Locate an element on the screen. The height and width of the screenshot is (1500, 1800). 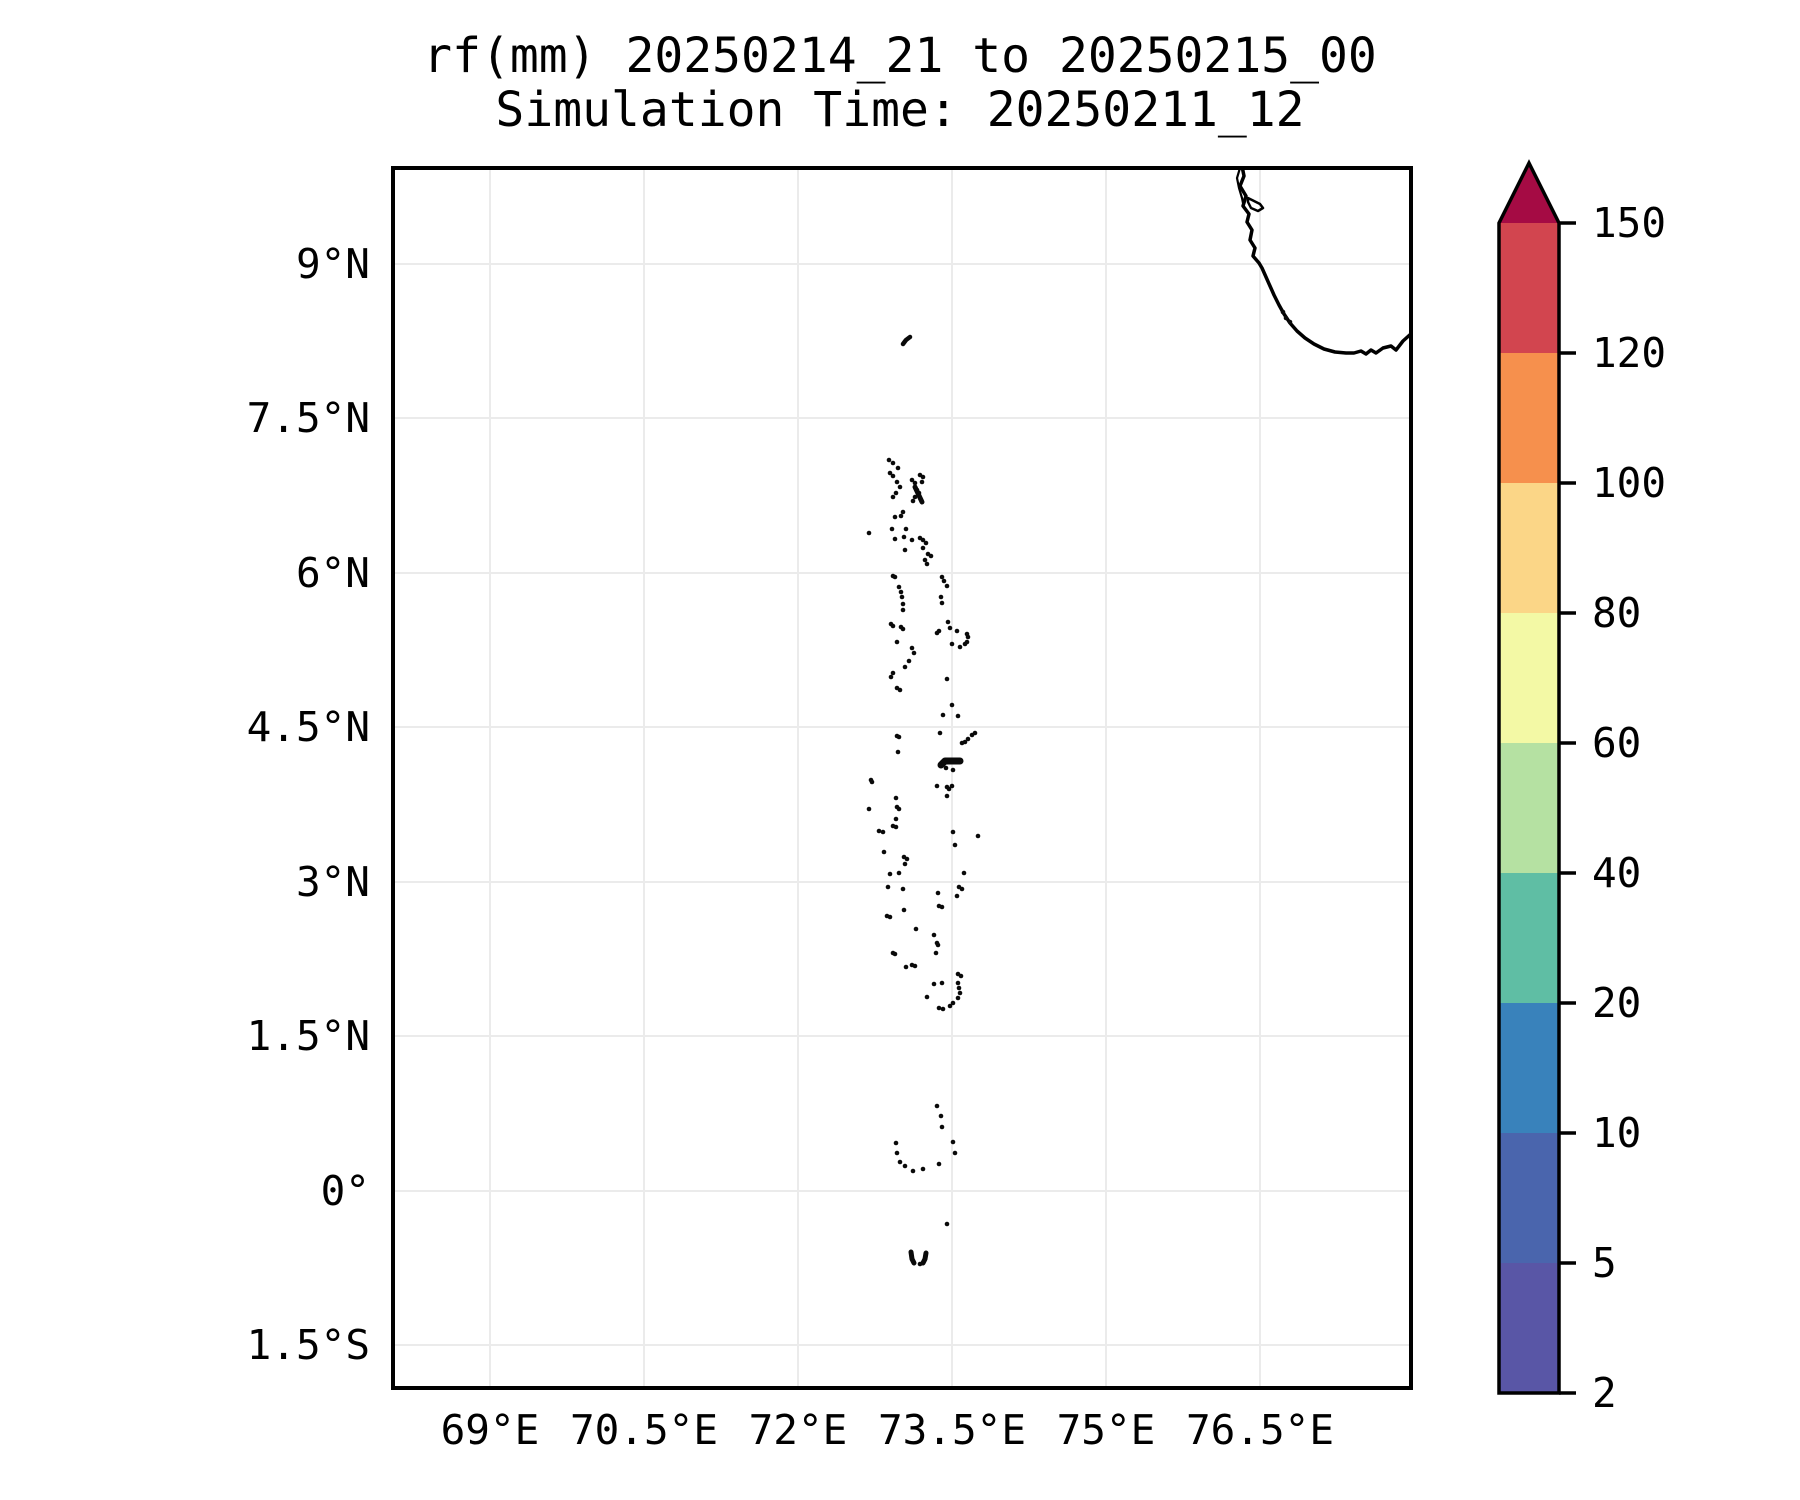
colorbar-tick-label: 80 is located at coordinates (1617, 613).